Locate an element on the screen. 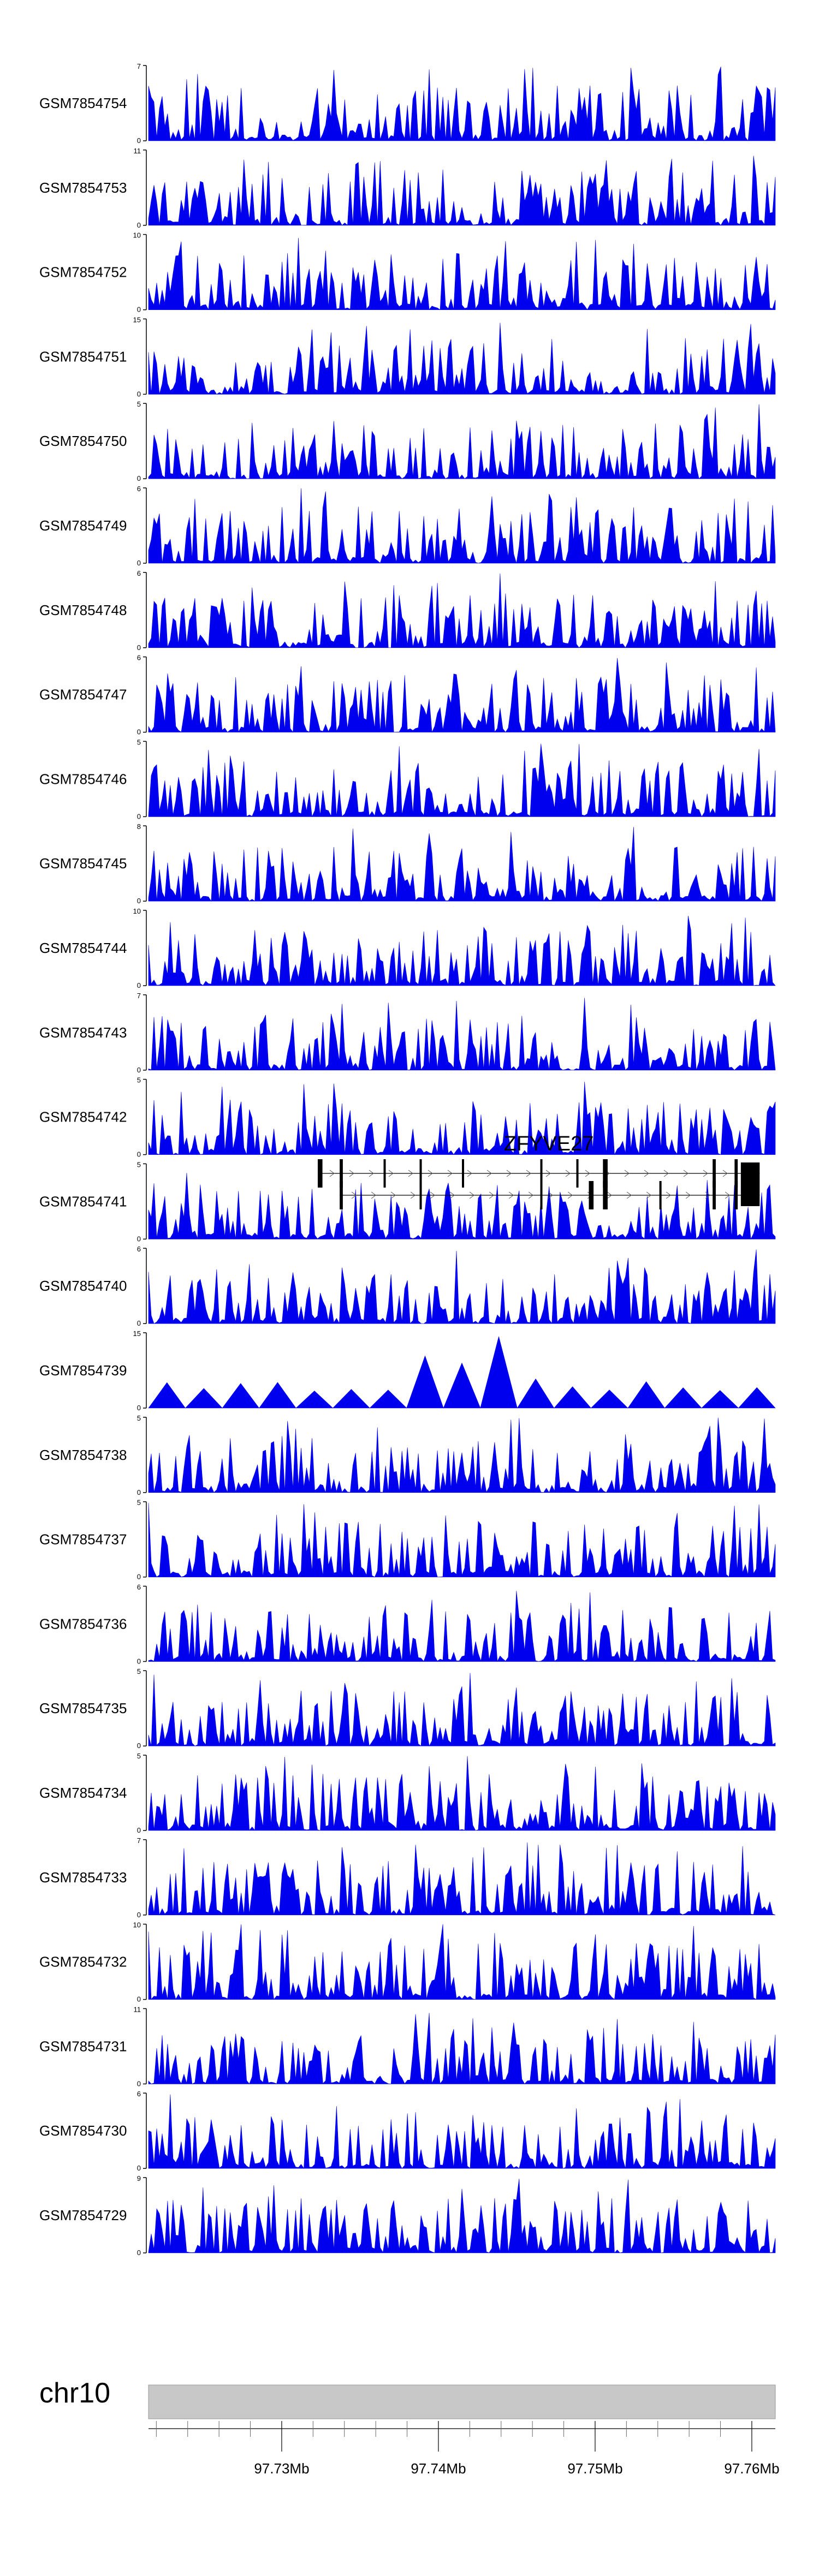 The height and width of the screenshot is (2576, 819). track-GSM7854735: GSM7854735 5 0 is located at coordinates (407, 1708).